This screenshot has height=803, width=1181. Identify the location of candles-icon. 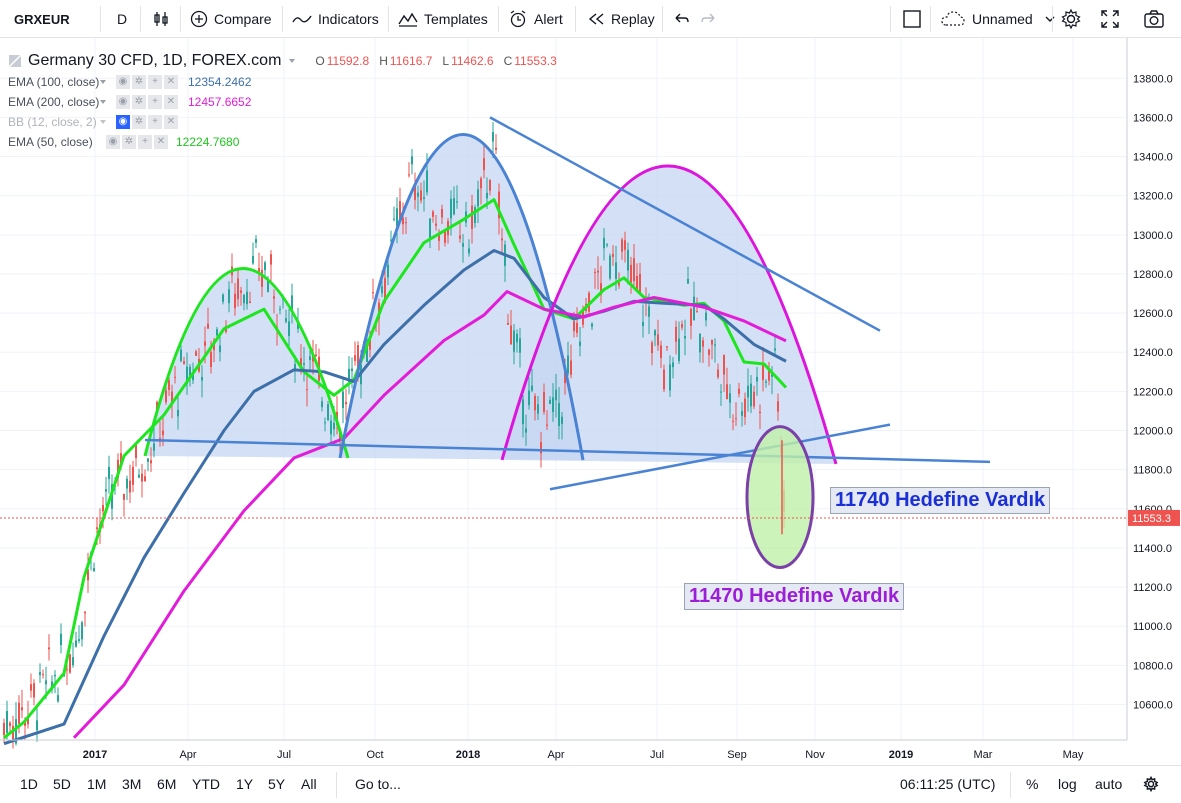
(161, 19).